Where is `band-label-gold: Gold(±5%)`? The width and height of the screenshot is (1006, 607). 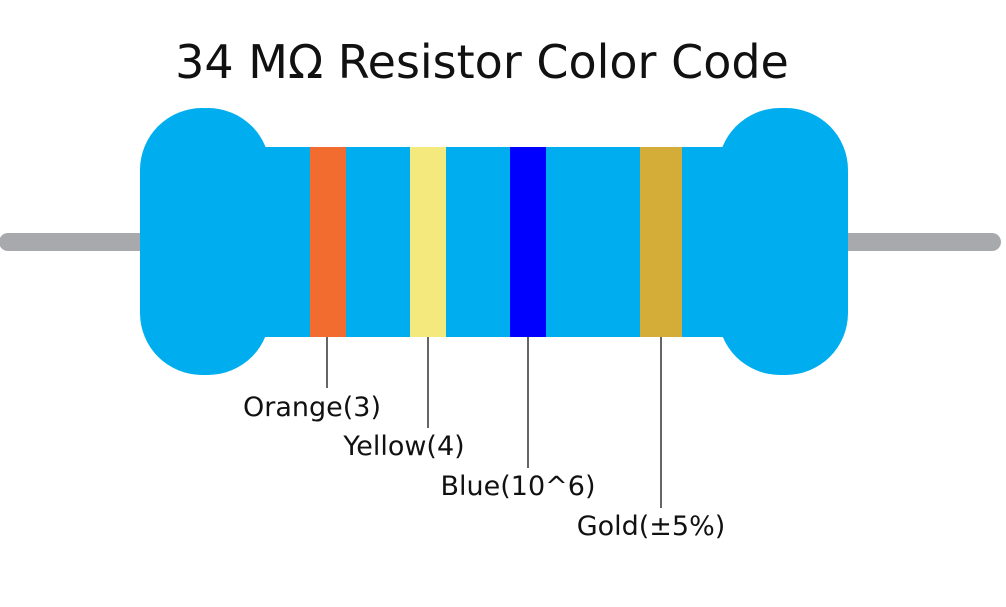
band-label-gold: Gold(±5%) is located at coordinates (651, 526).